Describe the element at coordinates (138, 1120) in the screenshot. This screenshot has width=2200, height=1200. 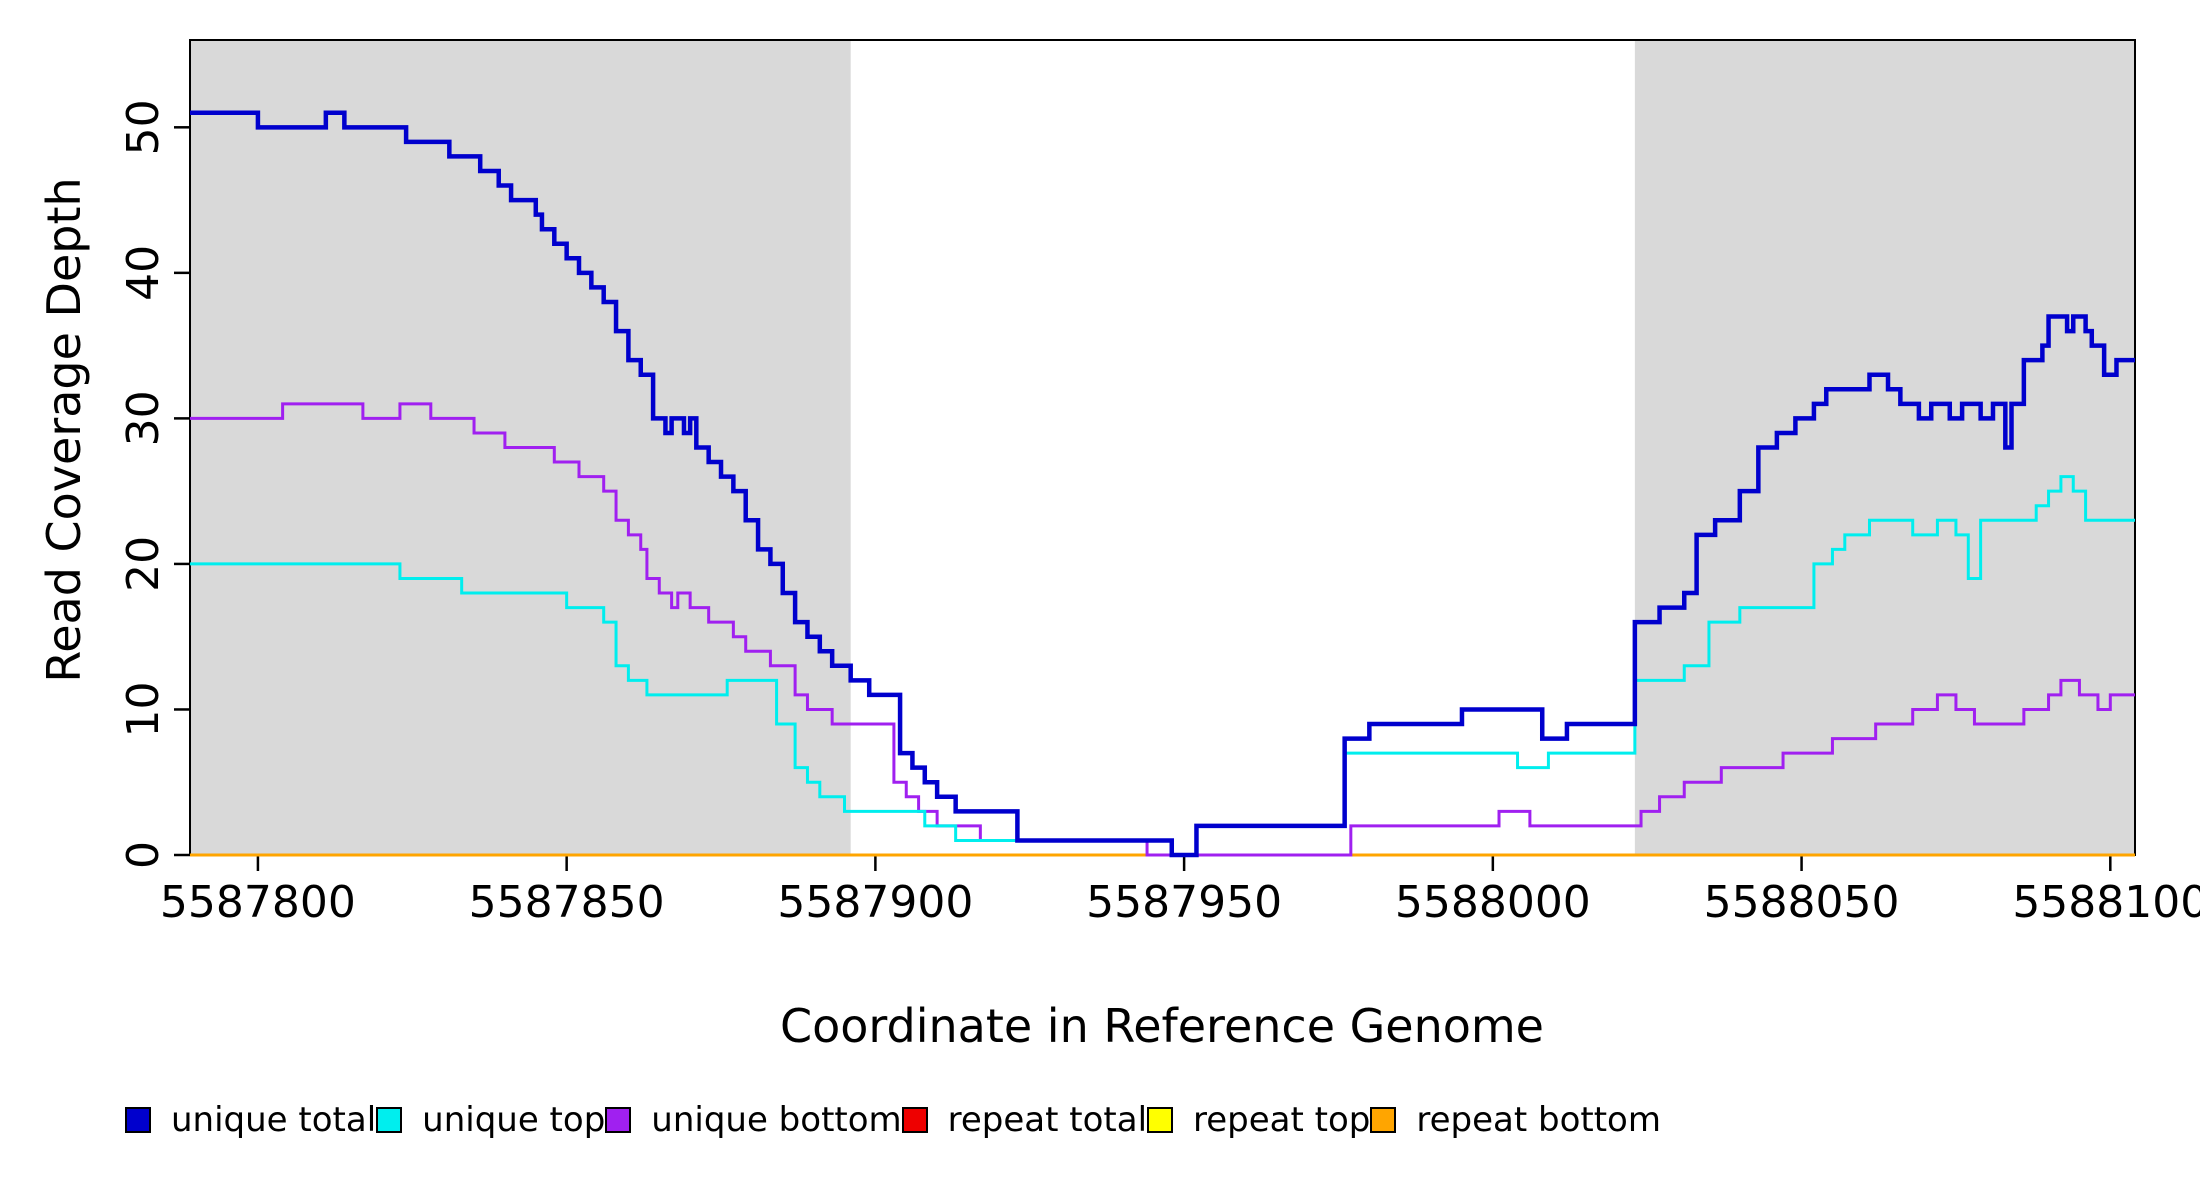
I see `legend-swatch-unique-total` at that location.